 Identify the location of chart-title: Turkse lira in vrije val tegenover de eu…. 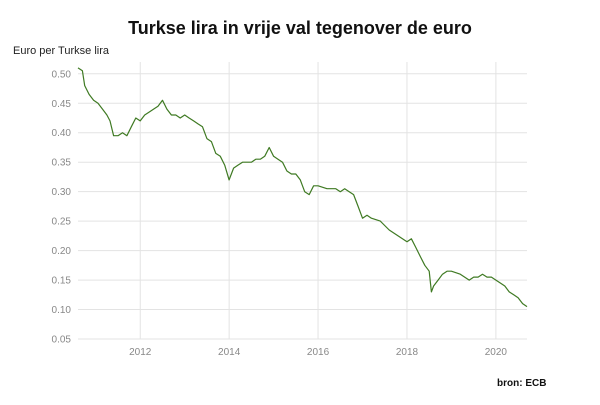
(300, 28).